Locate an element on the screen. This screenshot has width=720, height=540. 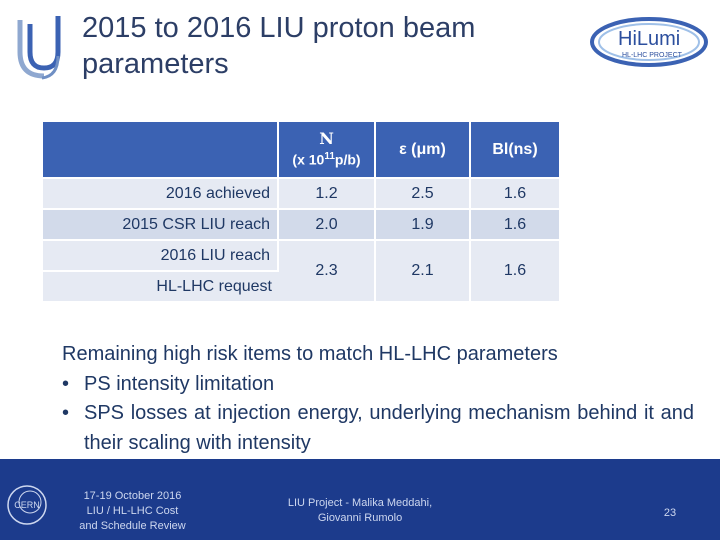
table-row: 2015 CSR LIU reach 2.0 1.9 1.6 is located at coordinates (301, 223).